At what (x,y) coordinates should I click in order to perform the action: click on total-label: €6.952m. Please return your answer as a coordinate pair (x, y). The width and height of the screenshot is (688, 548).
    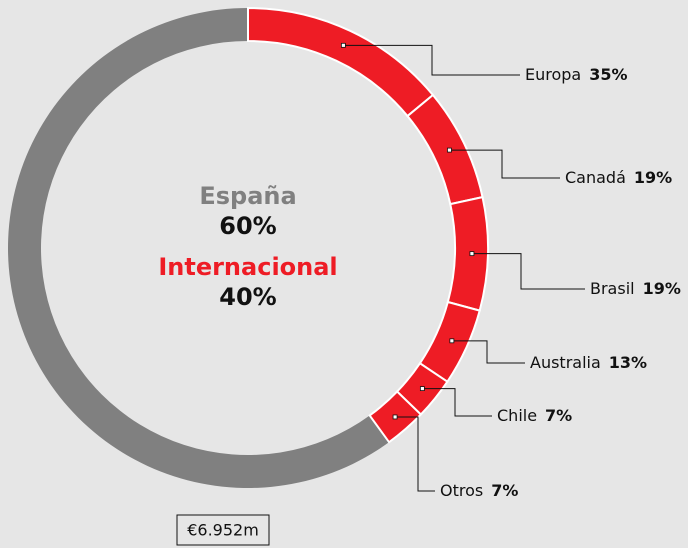
    Looking at the image, I should click on (223, 530).